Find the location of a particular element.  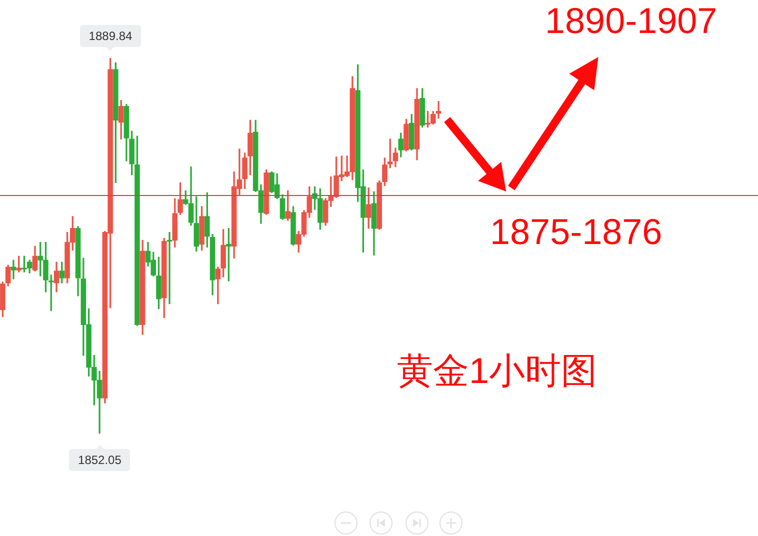

text: 1890-1907 is located at coordinates (631, 20).